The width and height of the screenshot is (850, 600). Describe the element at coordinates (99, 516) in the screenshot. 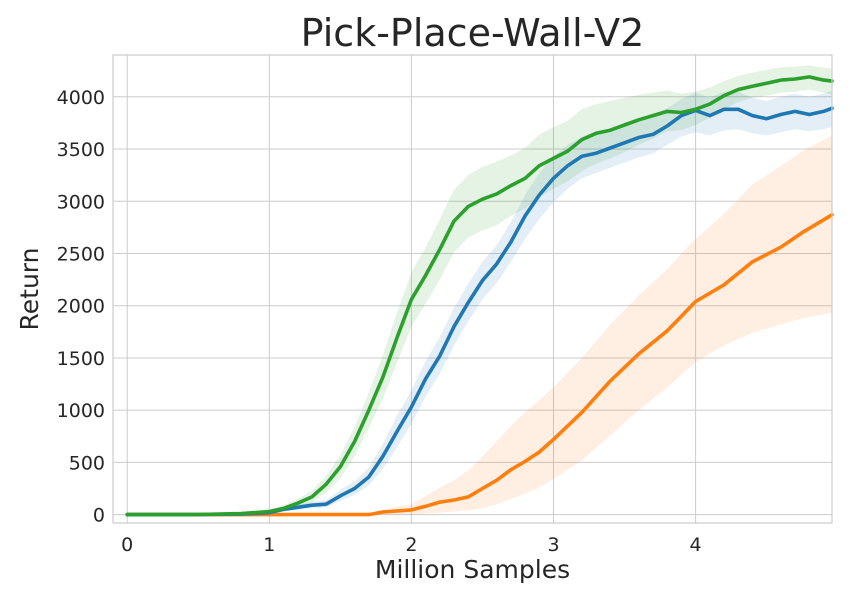

I see `y-tick-label: 0` at that location.